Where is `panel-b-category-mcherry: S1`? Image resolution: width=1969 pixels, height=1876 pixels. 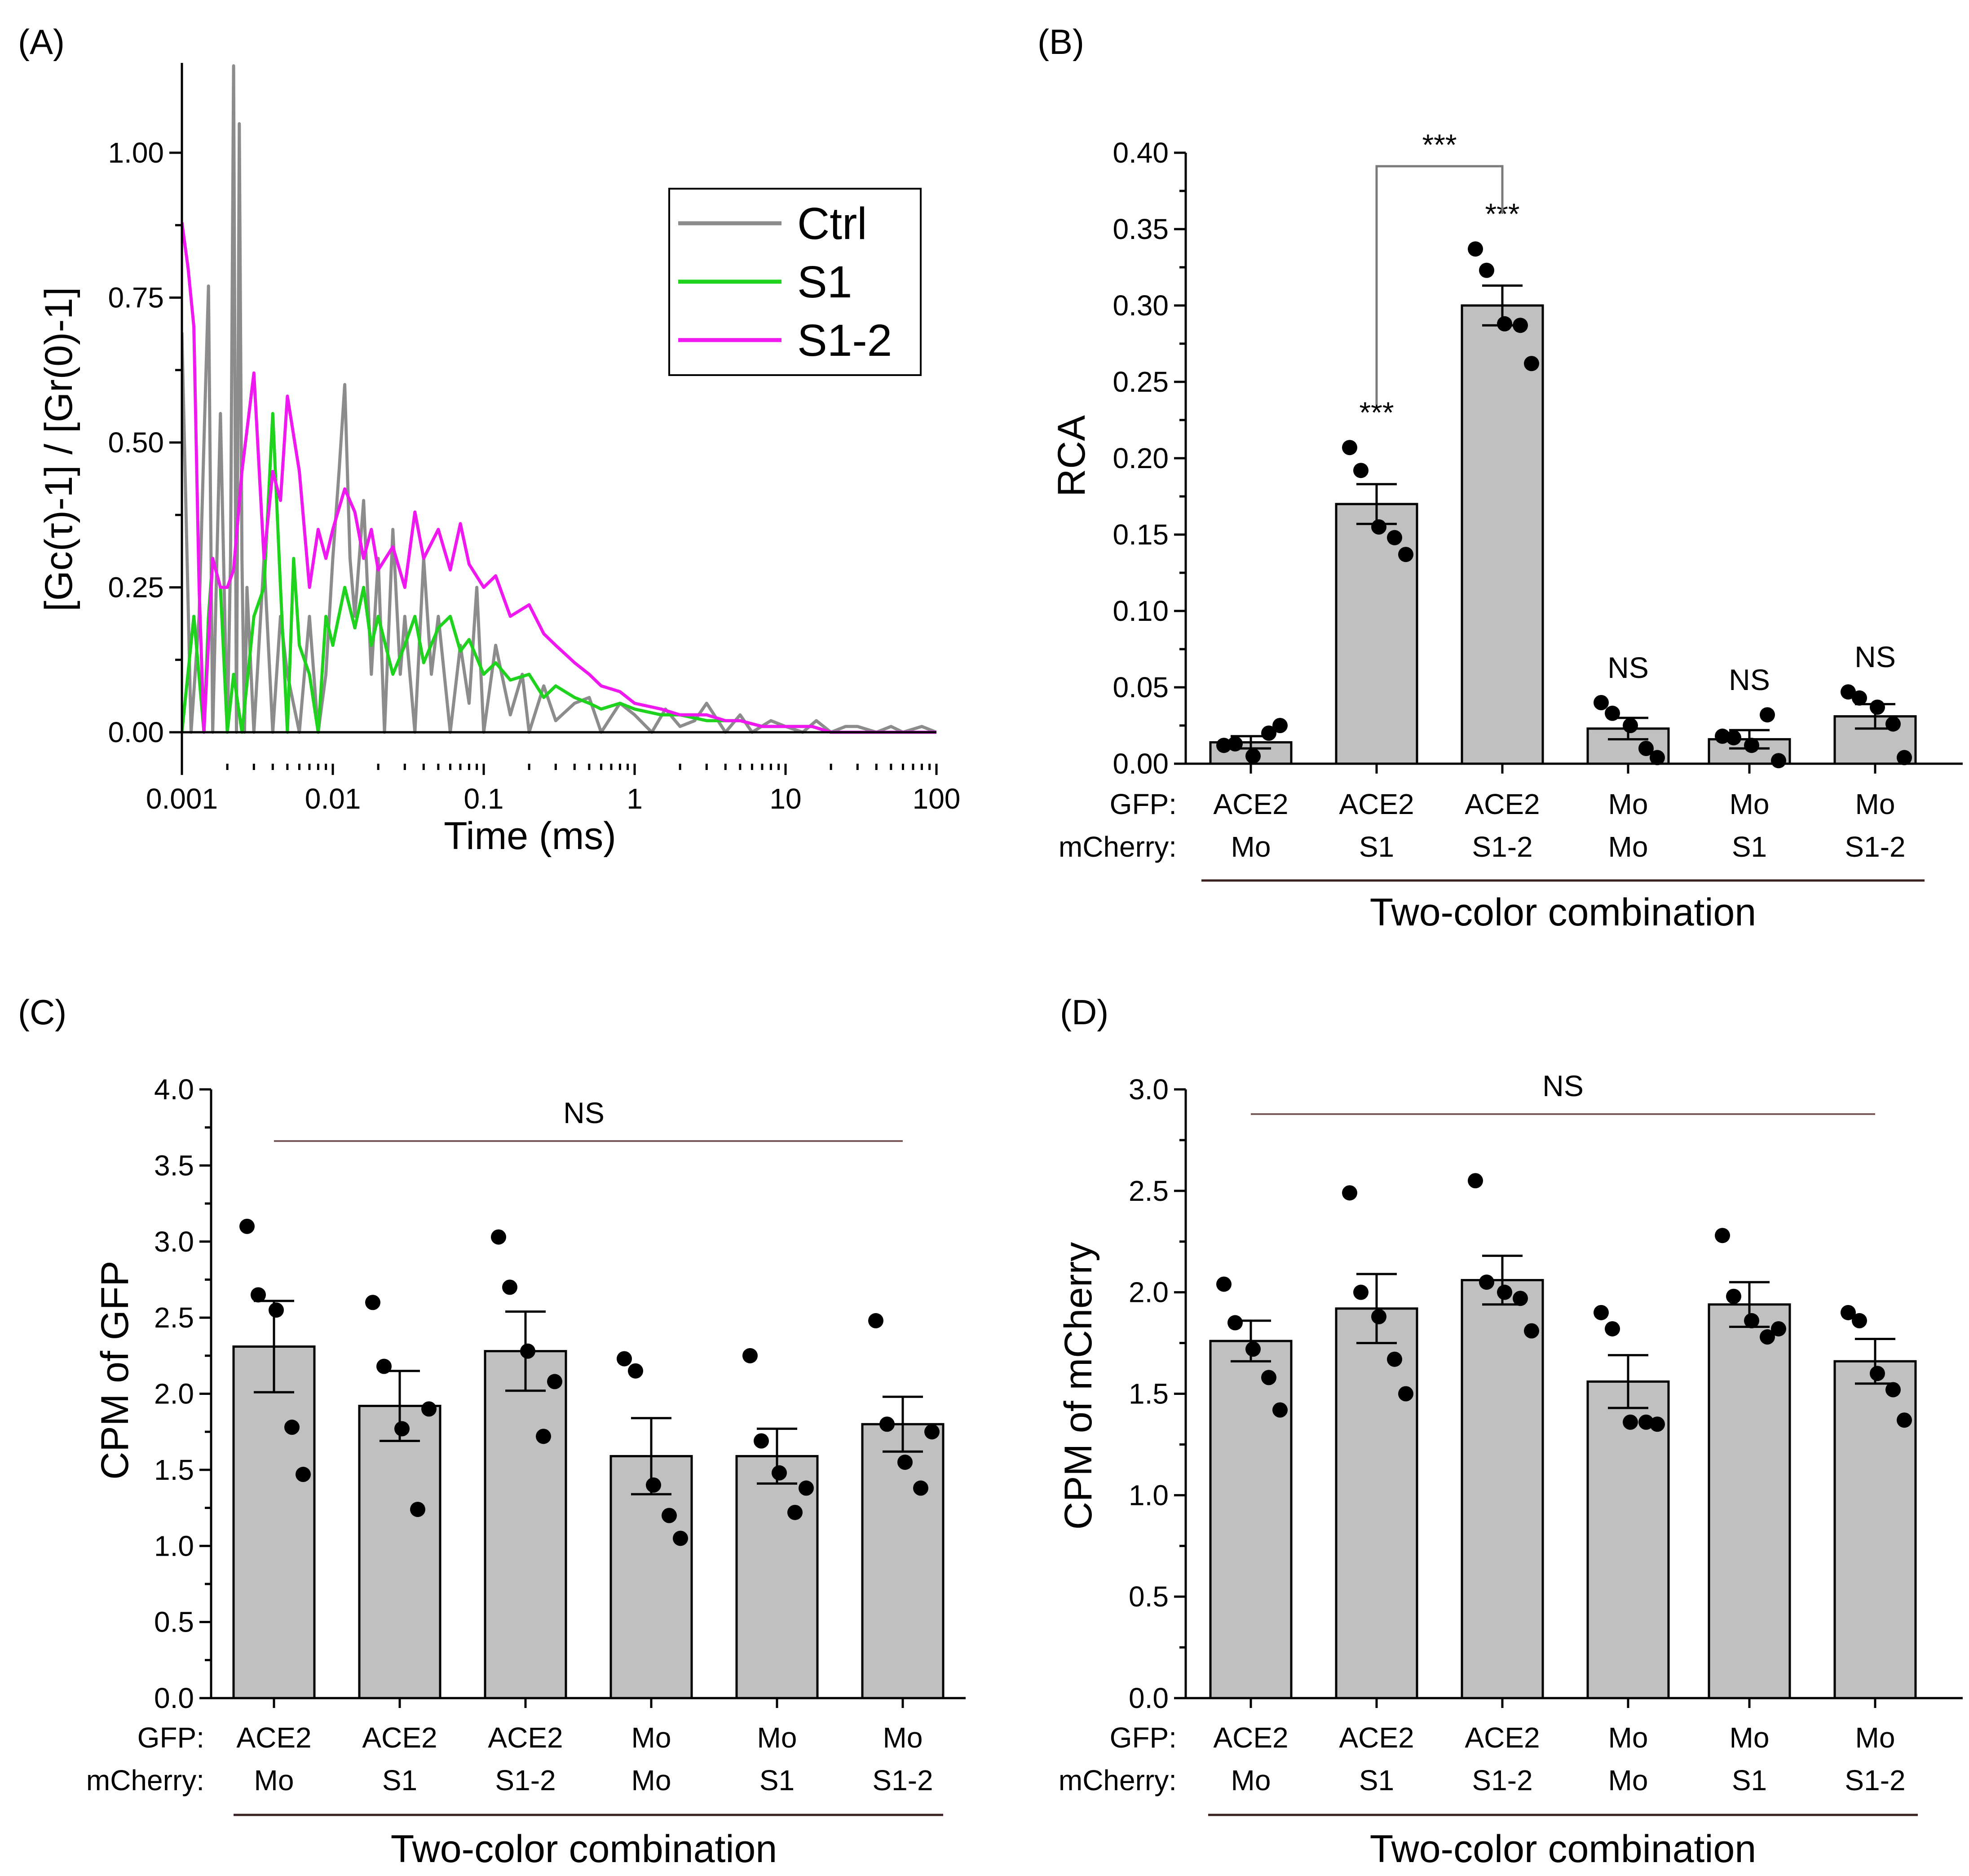 panel-b-category-mcherry: S1 is located at coordinates (1749, 847).